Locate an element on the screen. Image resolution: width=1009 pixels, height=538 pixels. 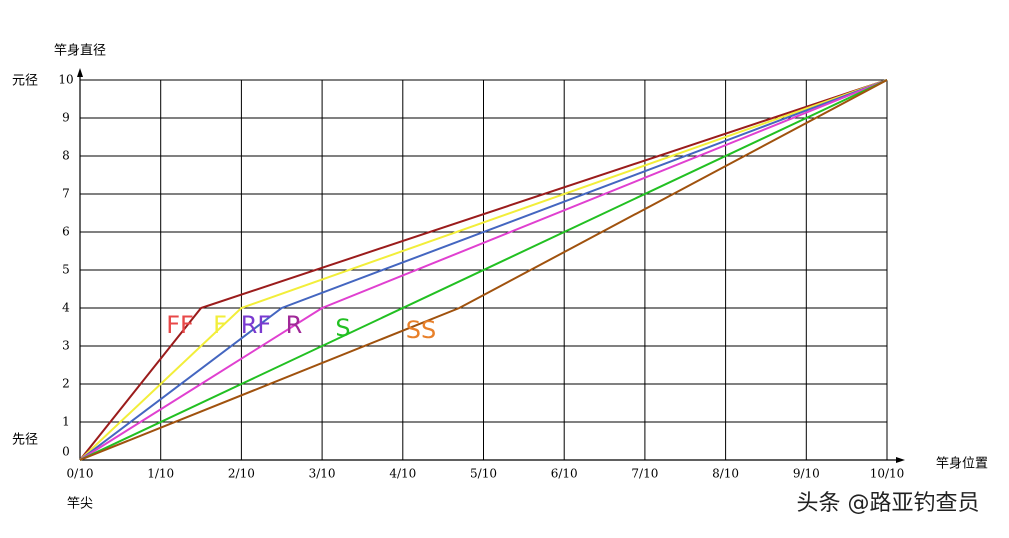
x-tick-label: 9/10 is located at coordinates (806, 474).